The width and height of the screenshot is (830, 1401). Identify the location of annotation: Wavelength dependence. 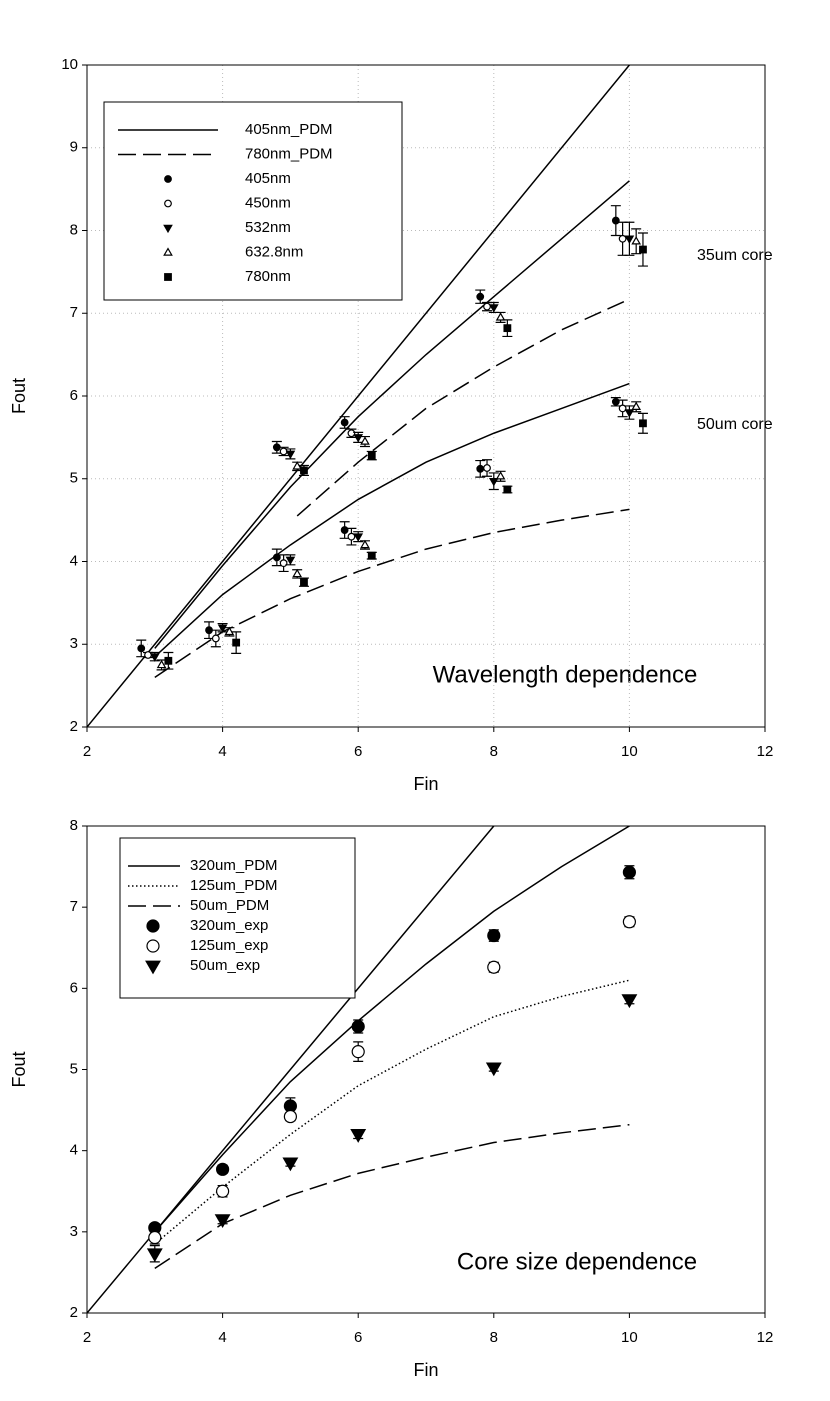
(565, 674).